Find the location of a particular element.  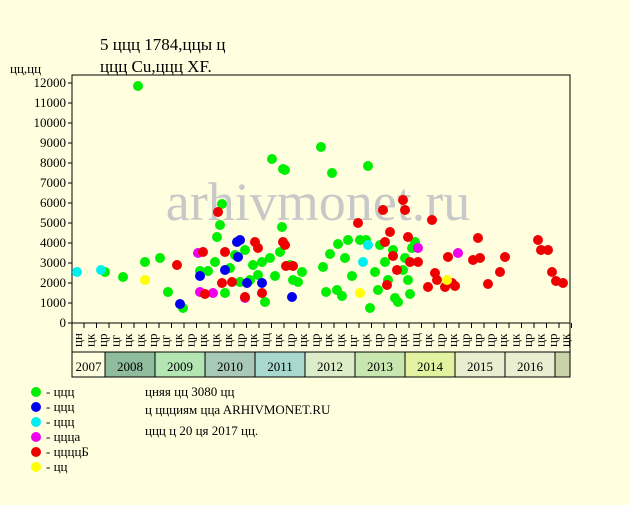

year-label: 2015 is located at coordinates (480, 366).